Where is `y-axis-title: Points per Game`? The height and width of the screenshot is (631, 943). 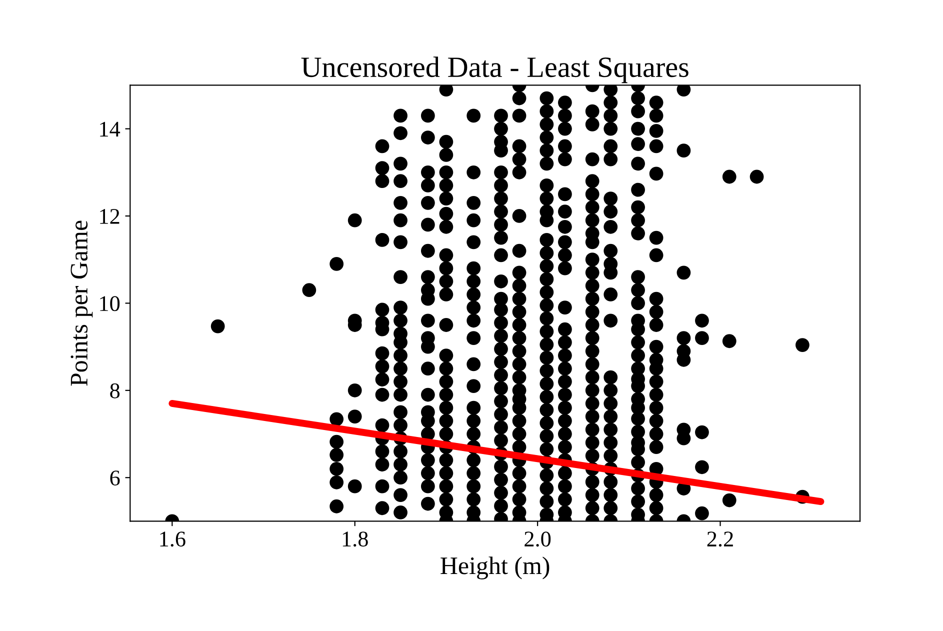 y-axis-title: Points per Game is located at coordinates (81, 303).